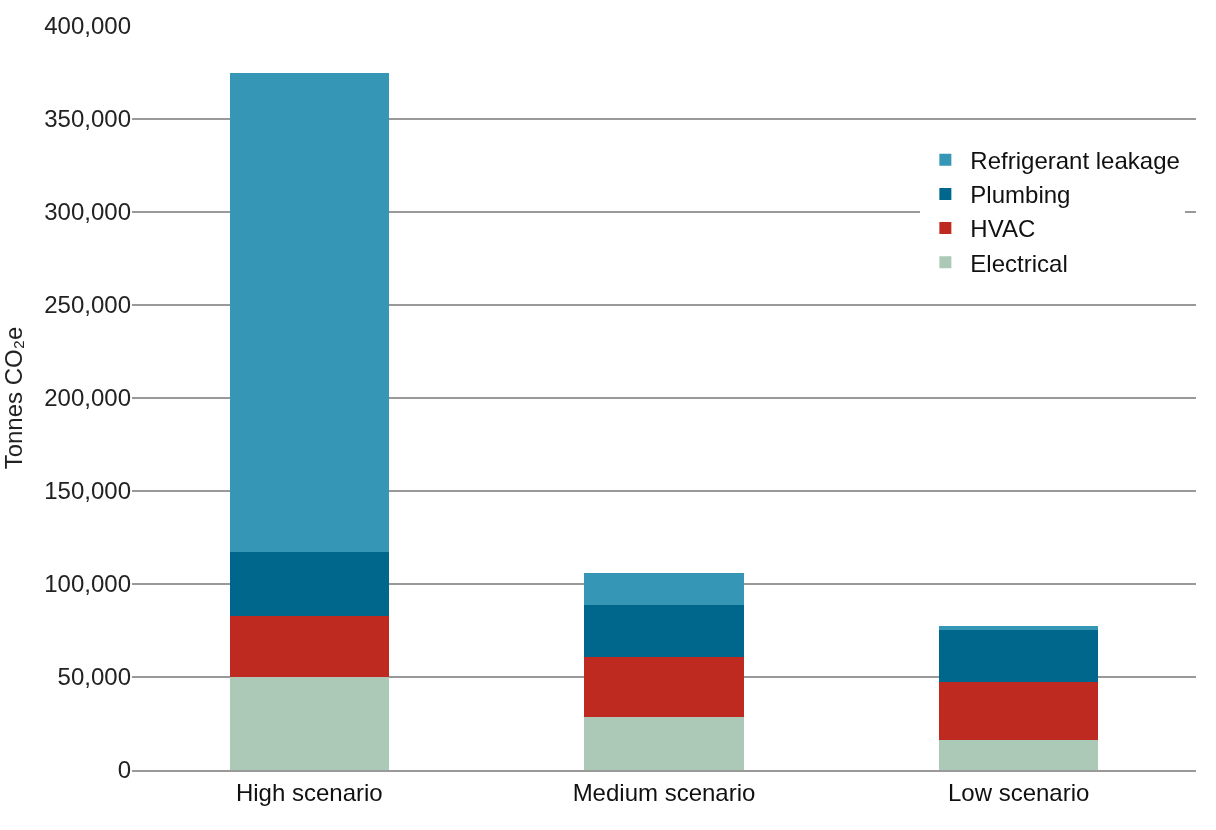 The height and width of the screenshot is (830, 1216). I want to click on x-tick-label: Low scenario, so click(1018, 792).